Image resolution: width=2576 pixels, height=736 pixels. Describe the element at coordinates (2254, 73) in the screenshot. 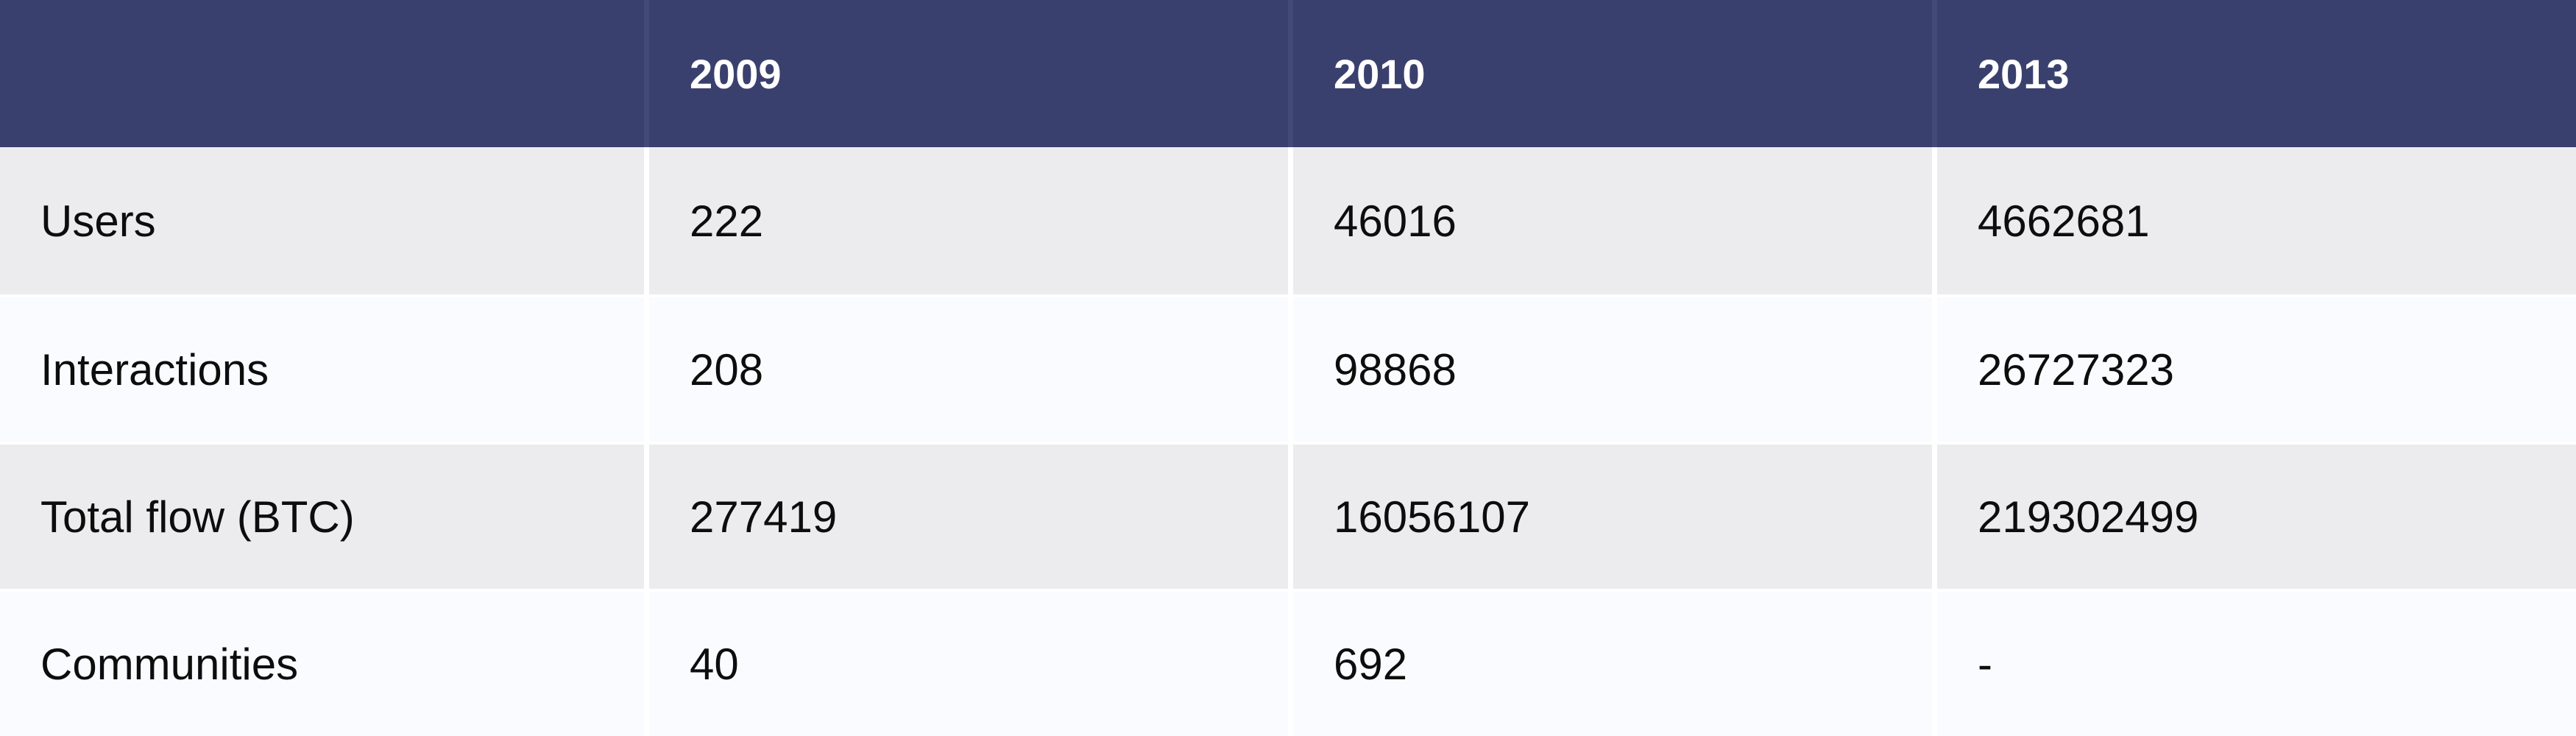

I see `header-cell-2013: 2013` at that location.